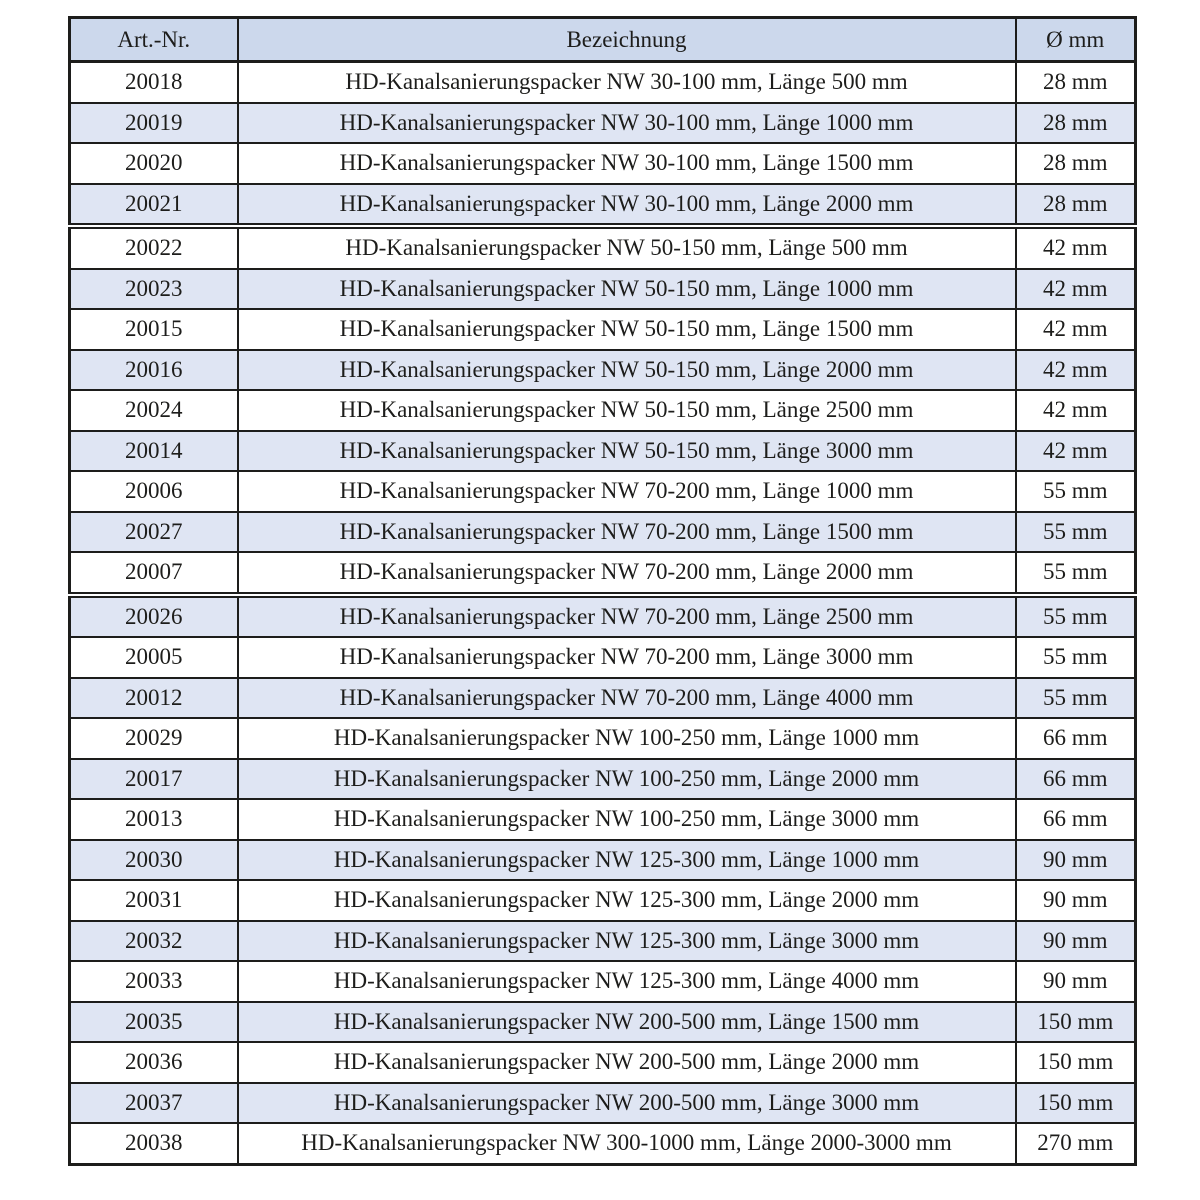  I want to click on cell-art-nr: 20036, so click(153, 1062).